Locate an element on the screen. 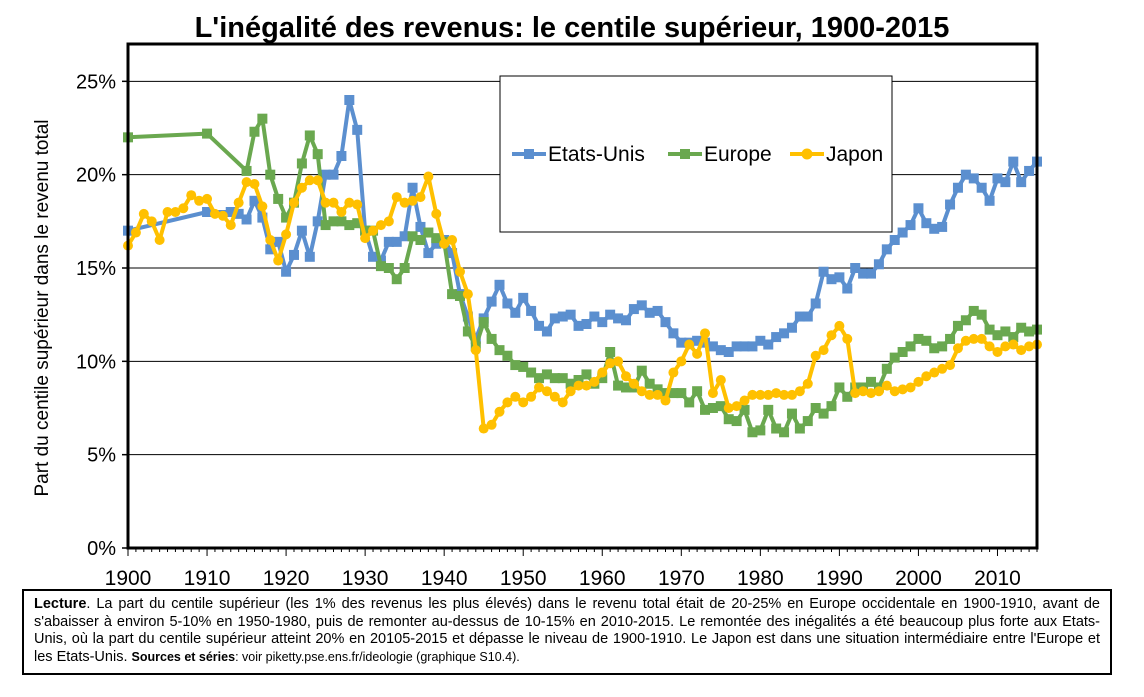 The image size is (1144, 697). y-tick-label: 20% is located at coordinates (96, 176).